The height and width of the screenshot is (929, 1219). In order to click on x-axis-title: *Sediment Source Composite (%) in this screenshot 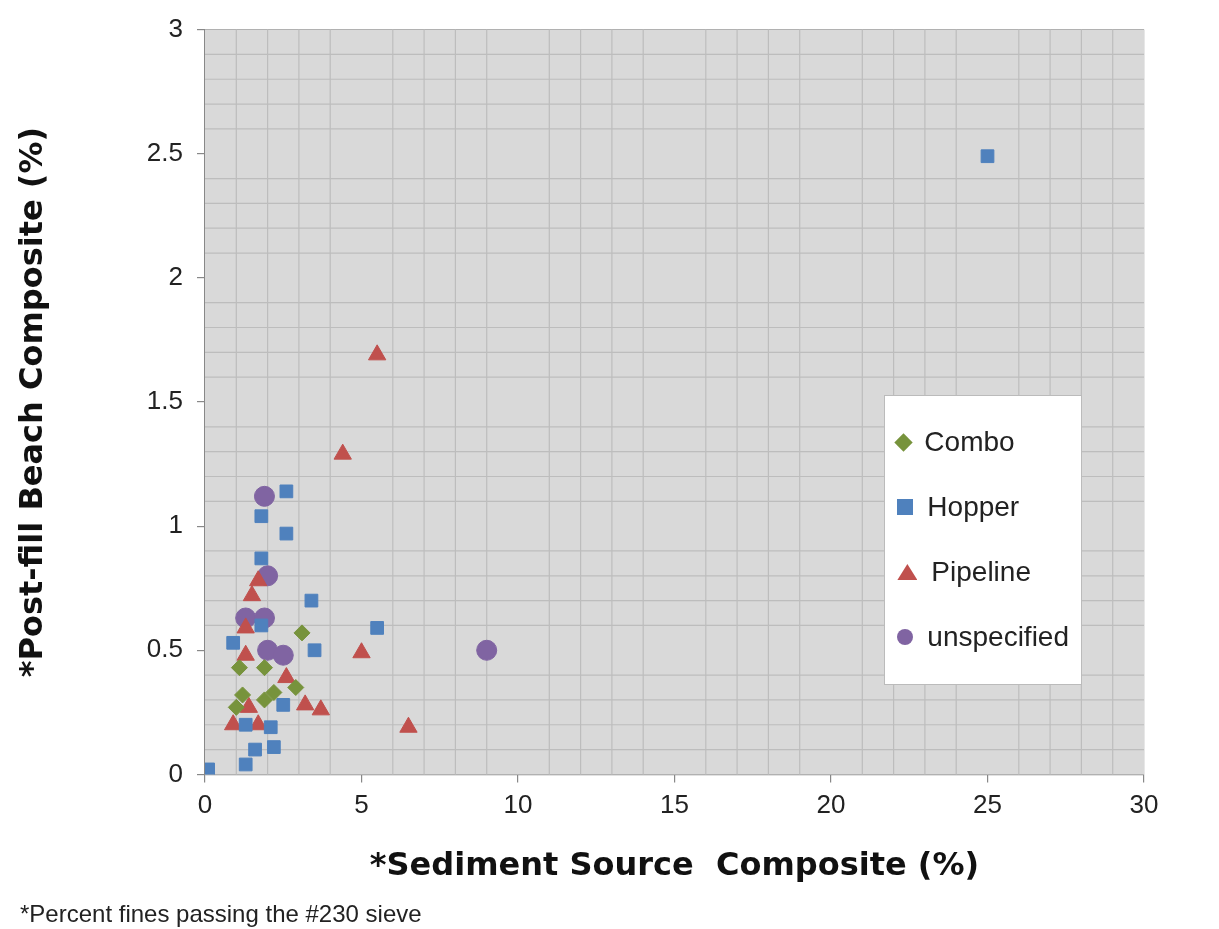, I will do `click(674, 864)`.